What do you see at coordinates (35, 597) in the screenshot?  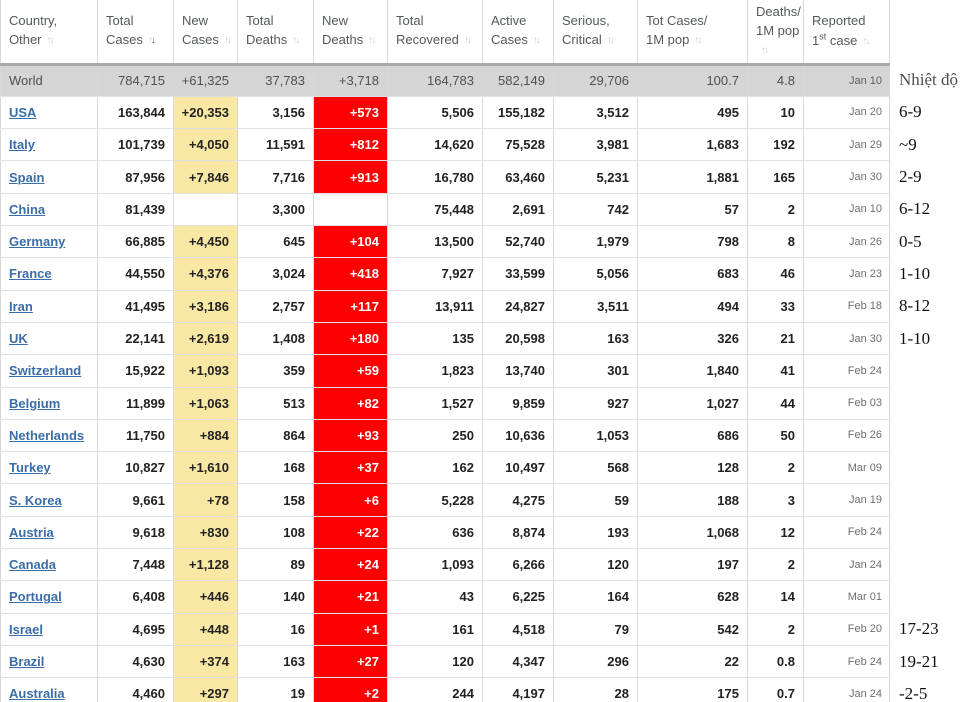 I see `country-link-portugal: Portugal` at bounding box center [35, 597].